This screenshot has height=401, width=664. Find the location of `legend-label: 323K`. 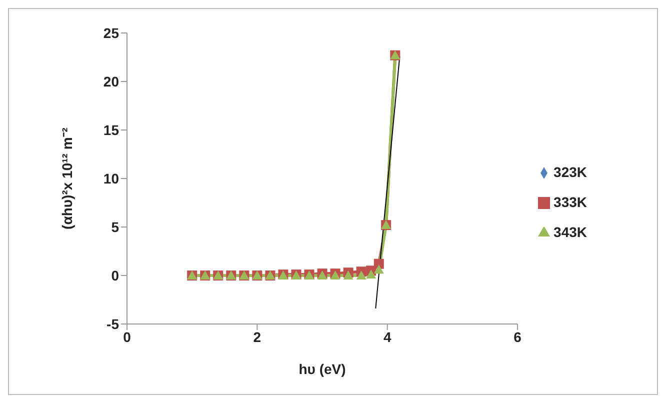

legend-label: 323K is located at coordinates (570, 172).